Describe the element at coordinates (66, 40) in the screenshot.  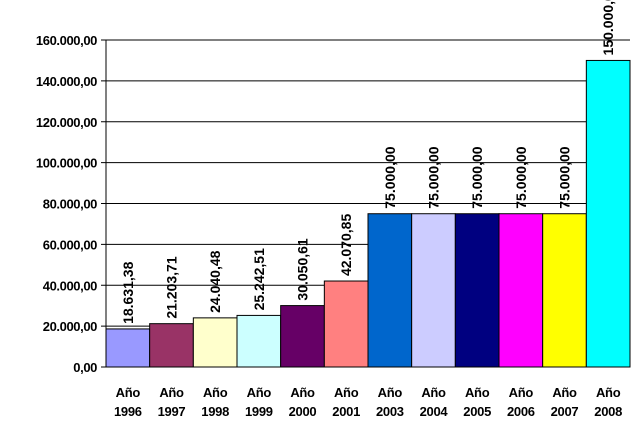
I see `y-tick-label: 160.000,00` at that location.